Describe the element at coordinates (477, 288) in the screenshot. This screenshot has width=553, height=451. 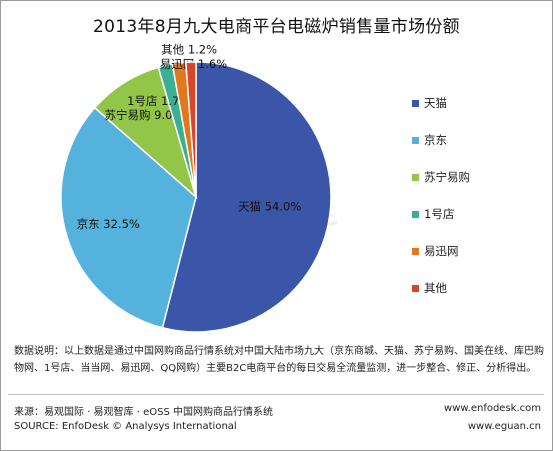
I see `legend-item-6: 其他` at that location.